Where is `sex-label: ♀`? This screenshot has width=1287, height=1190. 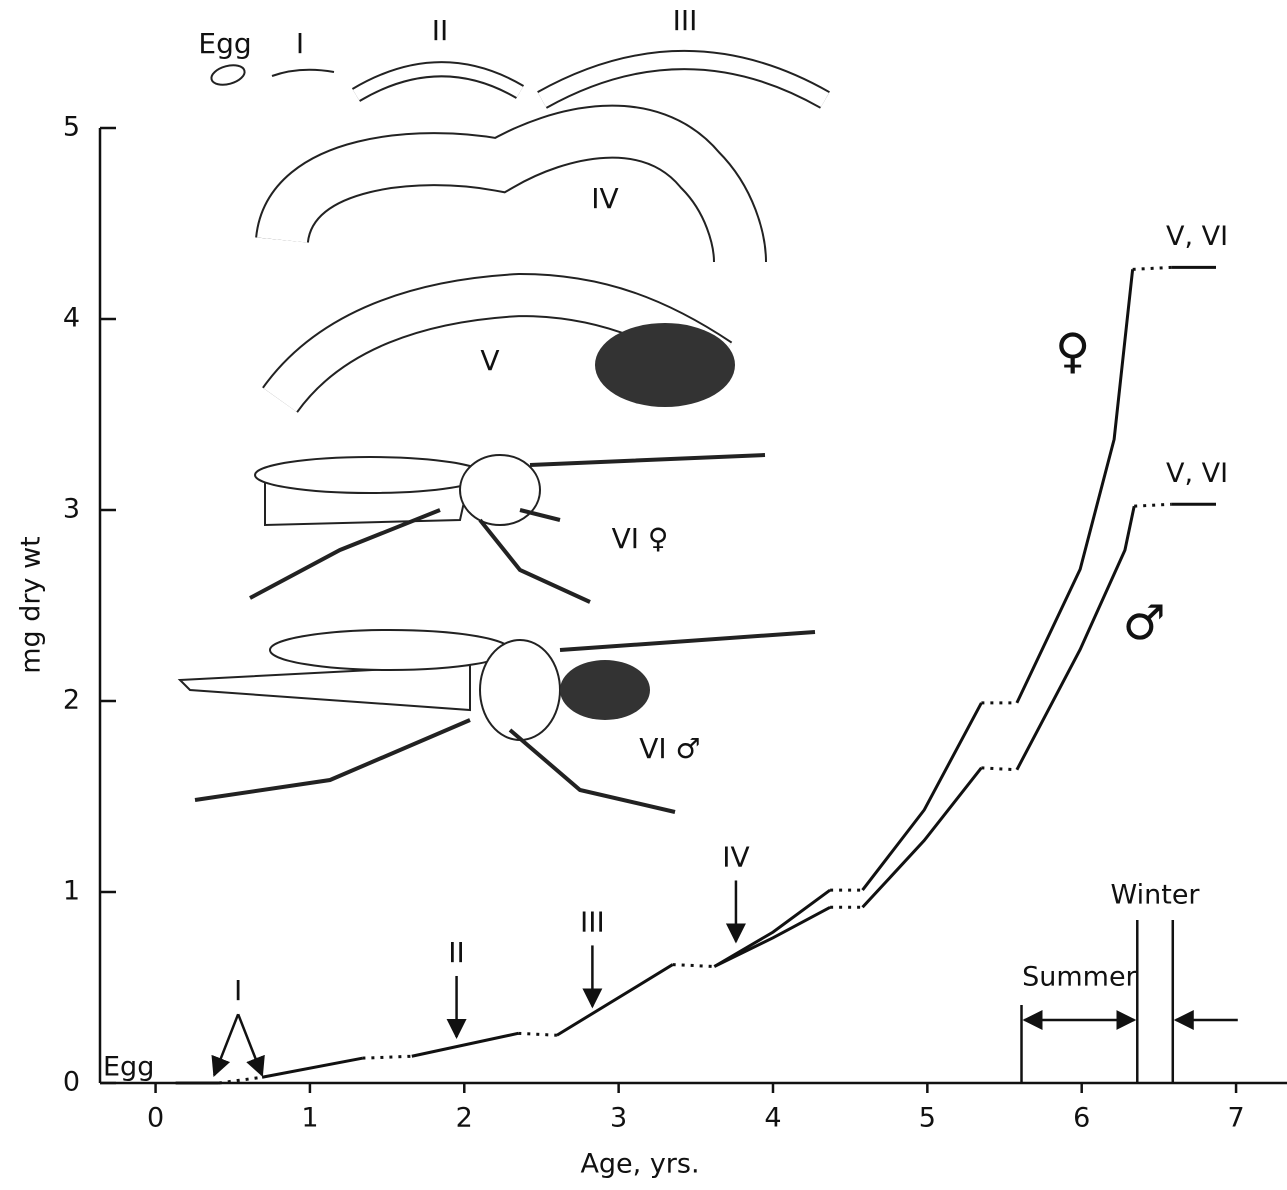
sex-label: ♀ is located at coordinates (1072, 351).